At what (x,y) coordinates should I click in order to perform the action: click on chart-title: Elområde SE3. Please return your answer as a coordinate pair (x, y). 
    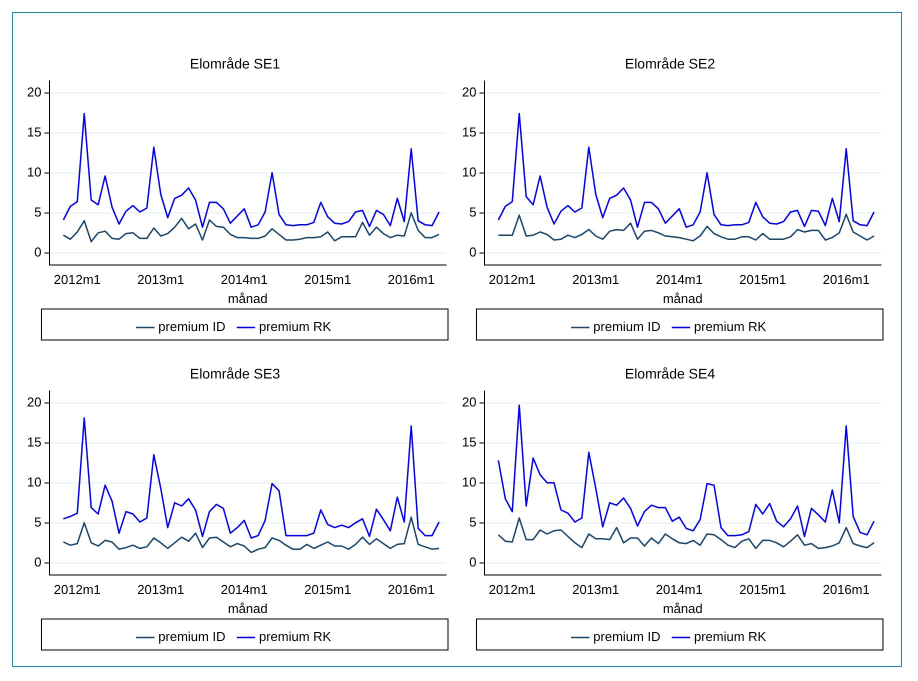
    Looking at the image, I should click on (235, 373).